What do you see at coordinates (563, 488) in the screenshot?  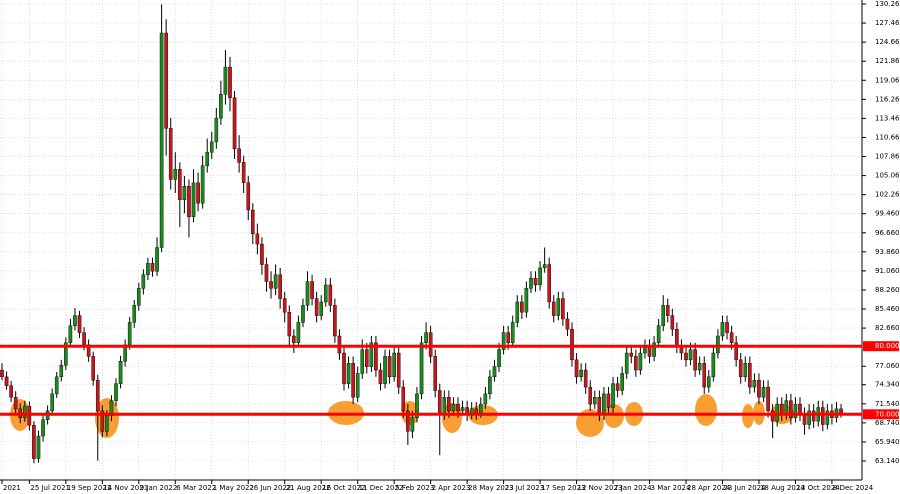 I see `x-tick-label: 17 Sep 2023` at bounding box center [563, 488].